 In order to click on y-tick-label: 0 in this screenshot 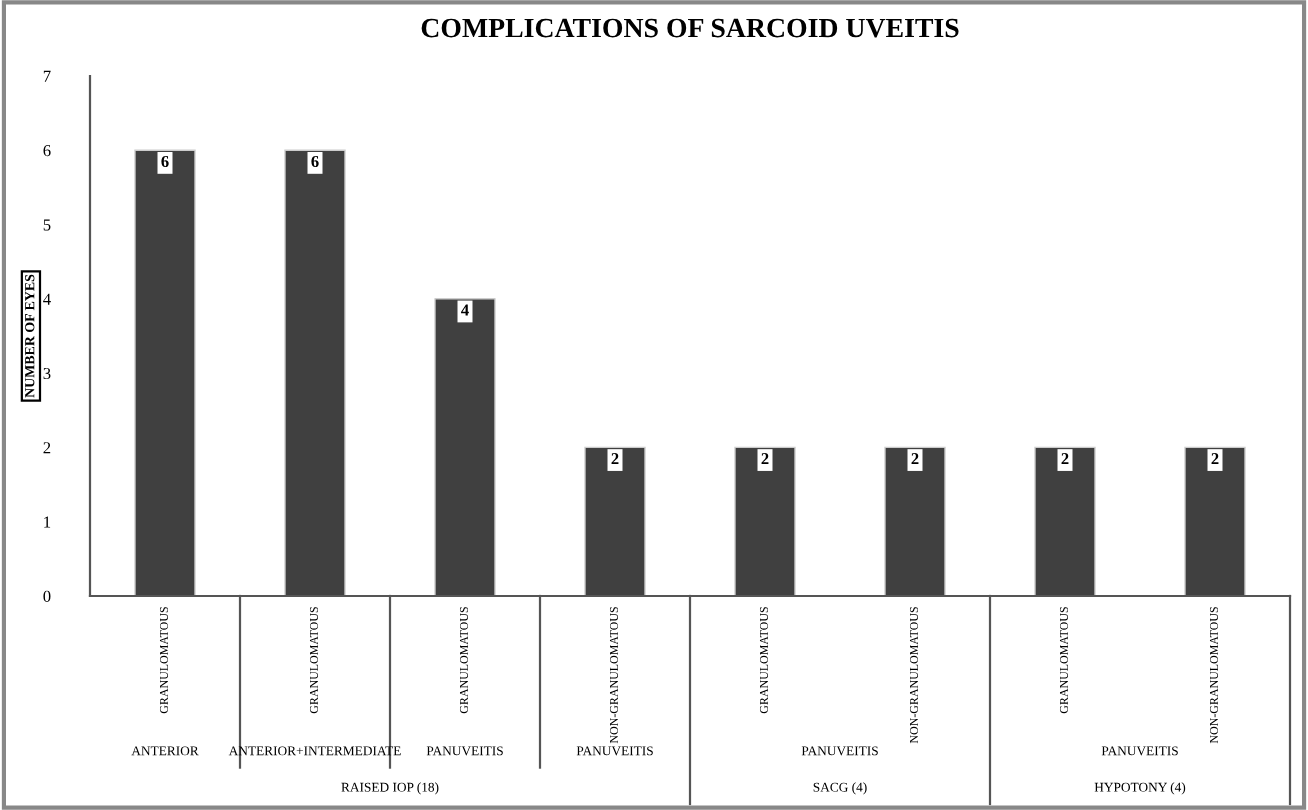, I will do `click(47, 596)`.